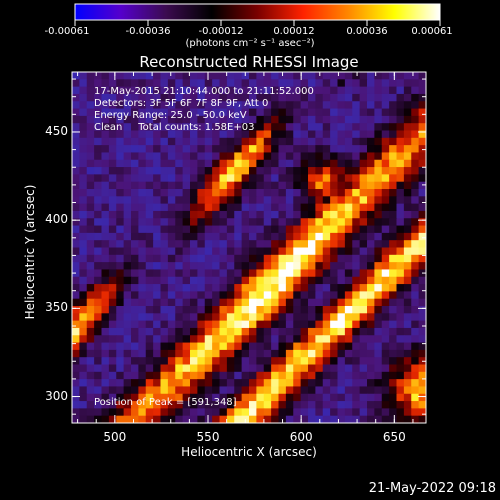  Describe the element at coordinates (204, 91) in the screenshot. I see `time-range-text: 17-May-2015 21:10:44.000 to 21:11:52.000` at that location.